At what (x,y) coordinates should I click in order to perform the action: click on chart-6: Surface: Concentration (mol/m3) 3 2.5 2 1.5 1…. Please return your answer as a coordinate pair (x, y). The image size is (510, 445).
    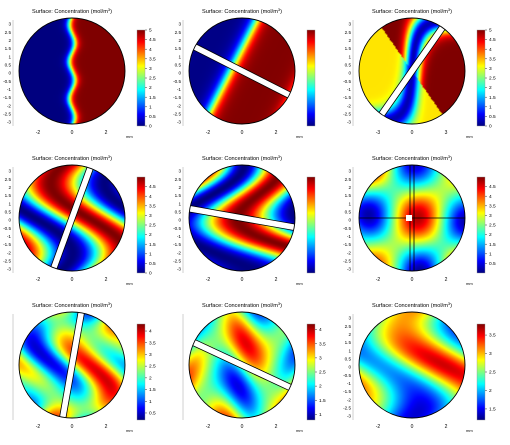
    Looking at the image, I should click on (419, 220).